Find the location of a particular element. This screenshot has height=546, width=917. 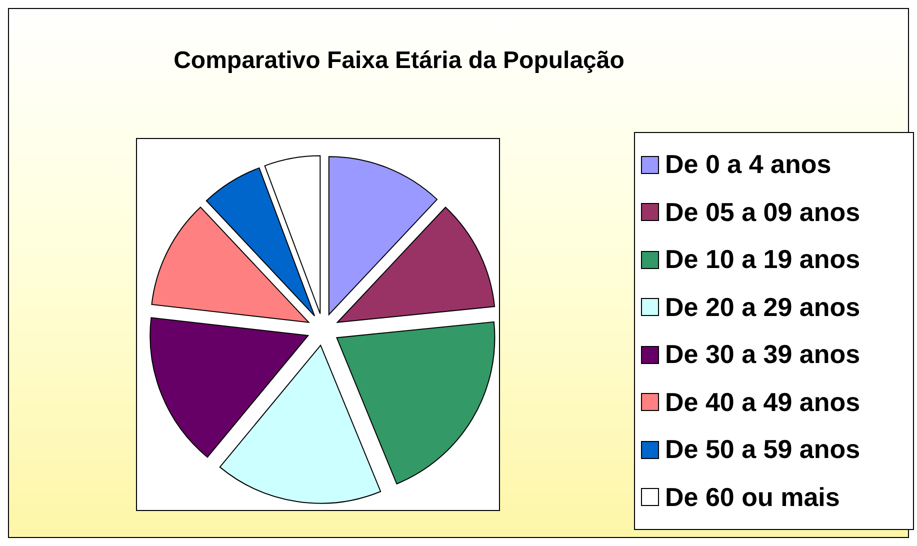

legend-label: De 40 a 49 anos is located at coordinates (762, 402).